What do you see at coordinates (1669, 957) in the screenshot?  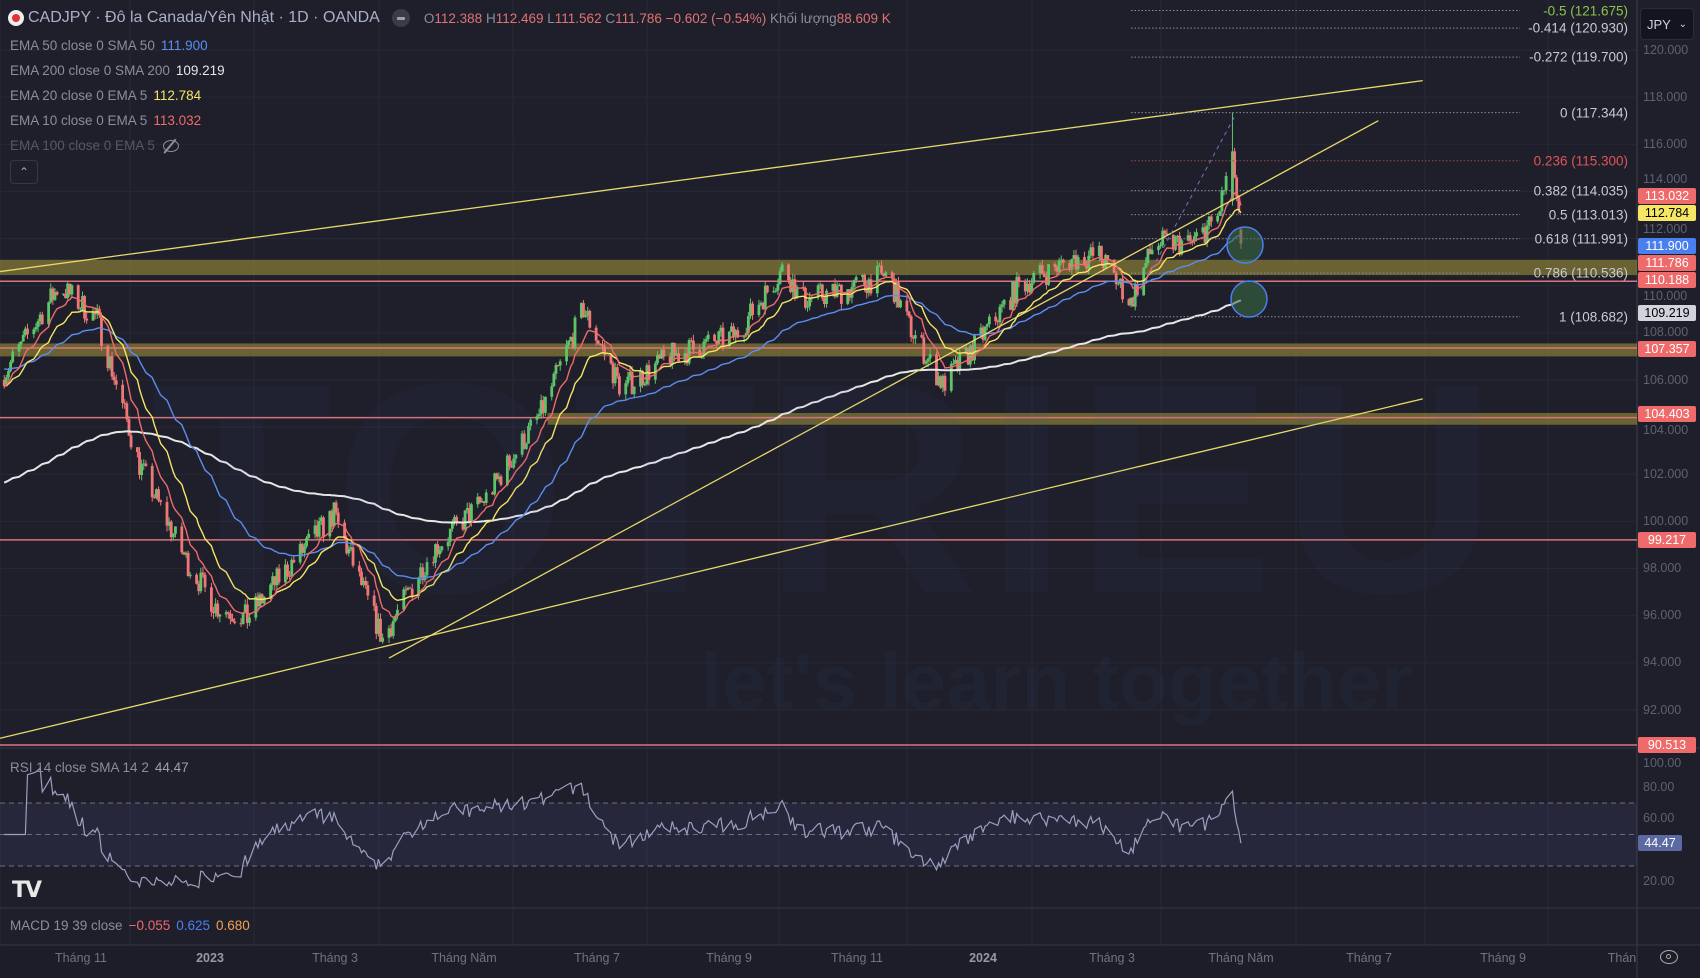 I see `settings-eye-icon` at bounding box center [1669, 957].